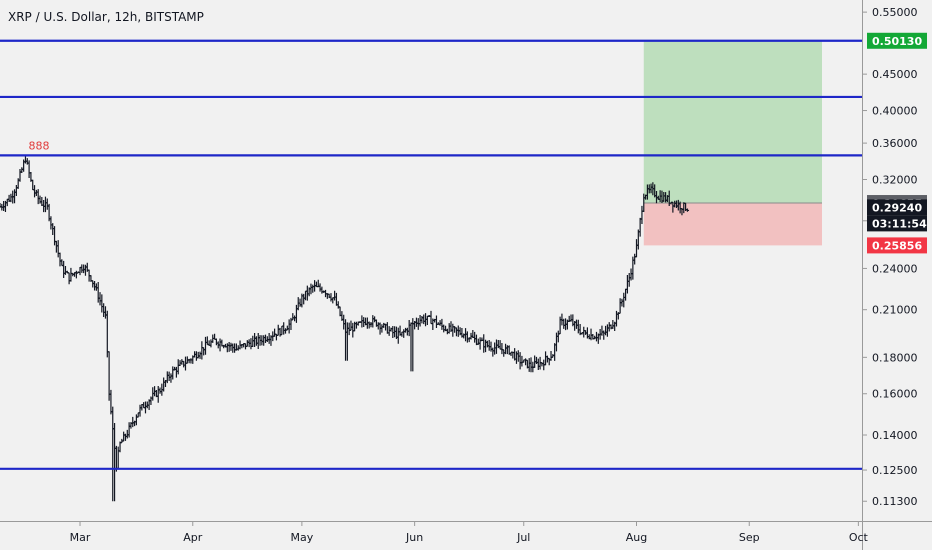  Describe the element at coordinates (636, 537) in the screenshot. I see `x-tick-label: Aug` at that location.